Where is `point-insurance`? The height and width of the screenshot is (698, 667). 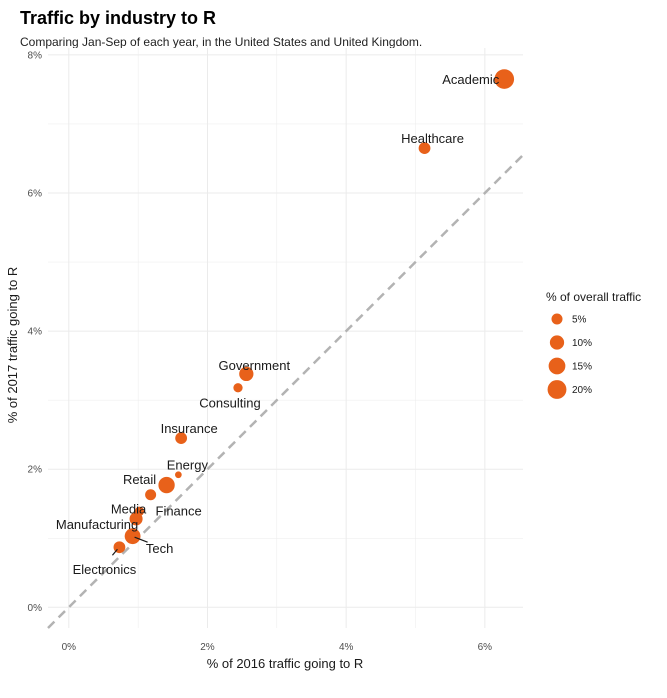
point-insurance is located at coordinates (181, 438).